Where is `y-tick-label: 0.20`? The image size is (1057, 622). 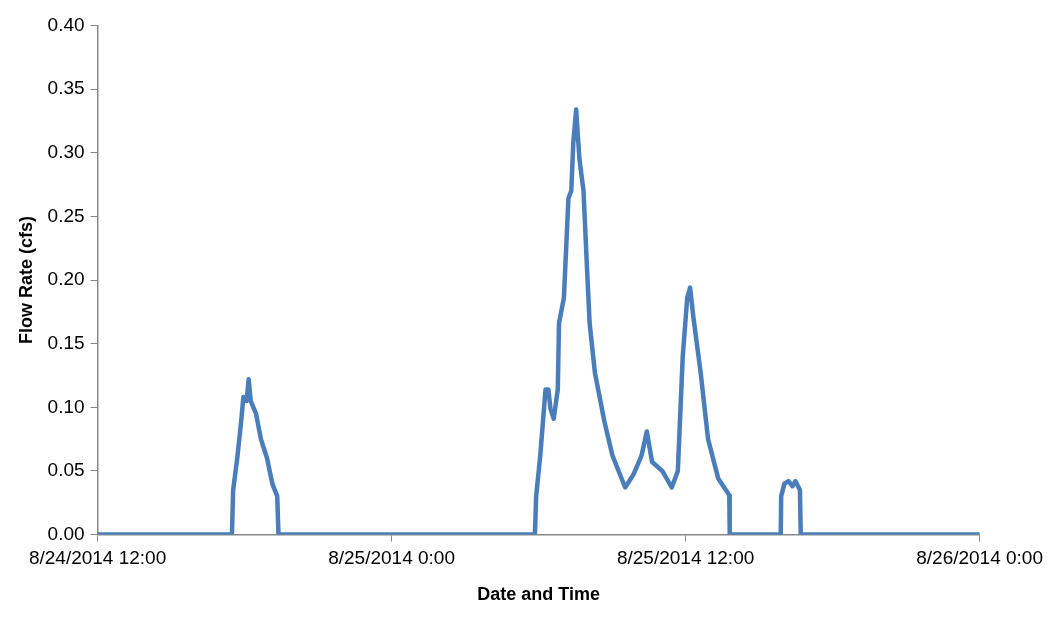
y-tick-label: 0.20 is located at coordinates (66, 279).